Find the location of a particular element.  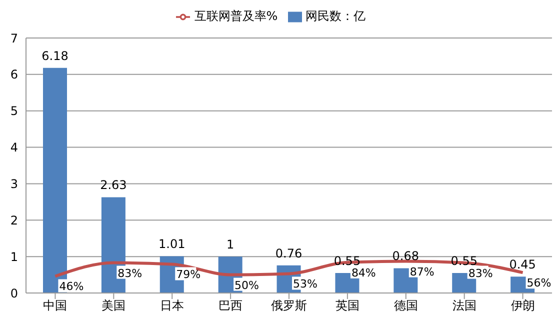

x-tick-label: 巴西 is located at coordinates (230, 305).